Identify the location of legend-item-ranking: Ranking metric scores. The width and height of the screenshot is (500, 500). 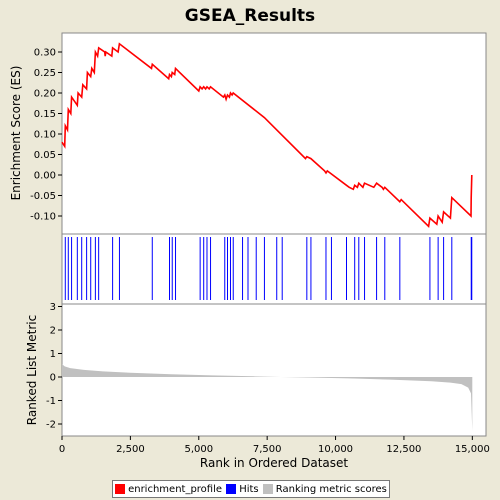
(324, 489).